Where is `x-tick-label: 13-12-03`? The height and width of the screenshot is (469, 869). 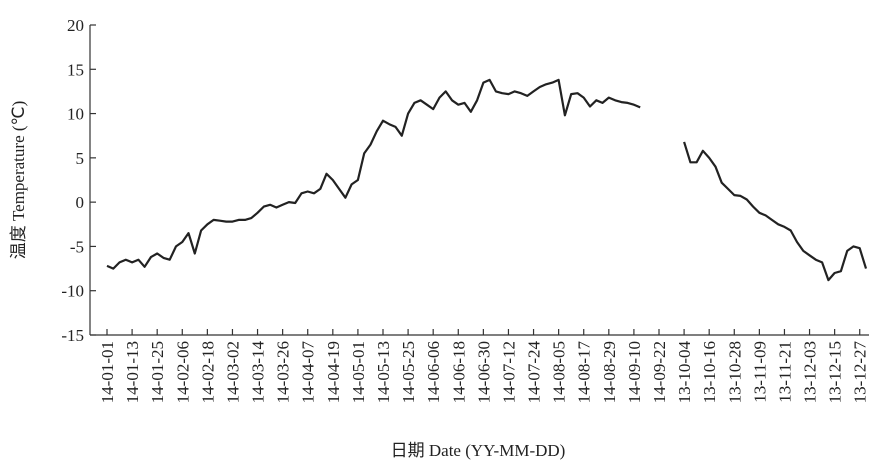
x-tick-label: 13-12-03 is located at coordinates (810, 372).